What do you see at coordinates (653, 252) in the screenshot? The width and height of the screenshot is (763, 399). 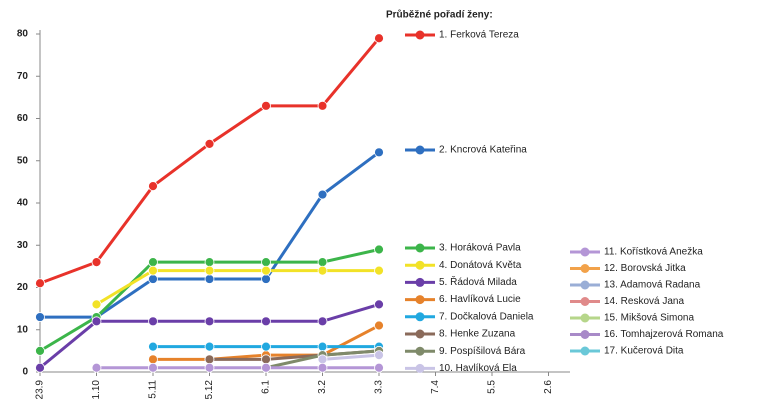 I see `legend-label: 11. Kořístková Anežka` at bounding box center [653, 252].